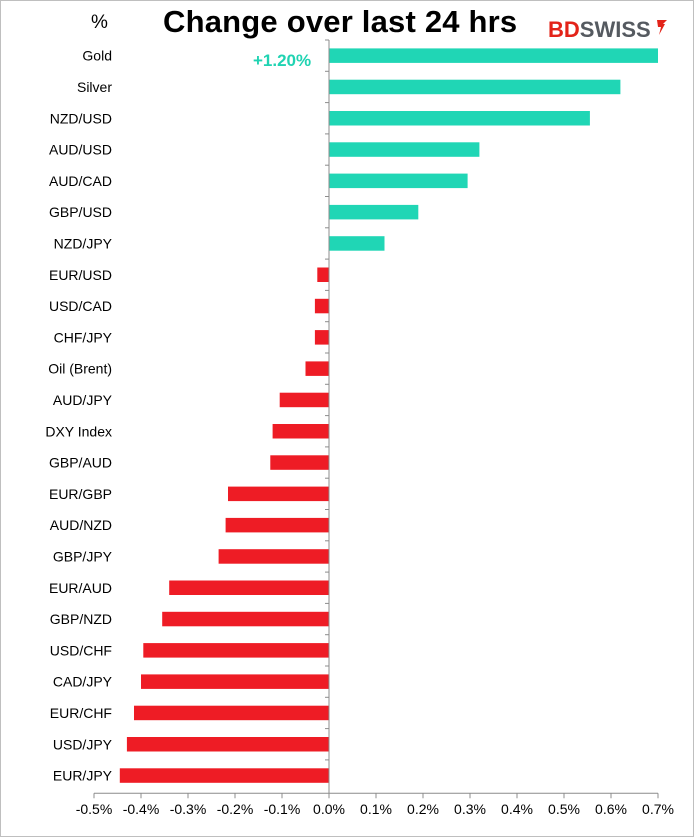 The height and width of the screenshot is (837, 694). What do you see at coordinates (83, 337) in the screenshot?
I see `category-label: CHF/JPY` at bounding box center [83, 337].